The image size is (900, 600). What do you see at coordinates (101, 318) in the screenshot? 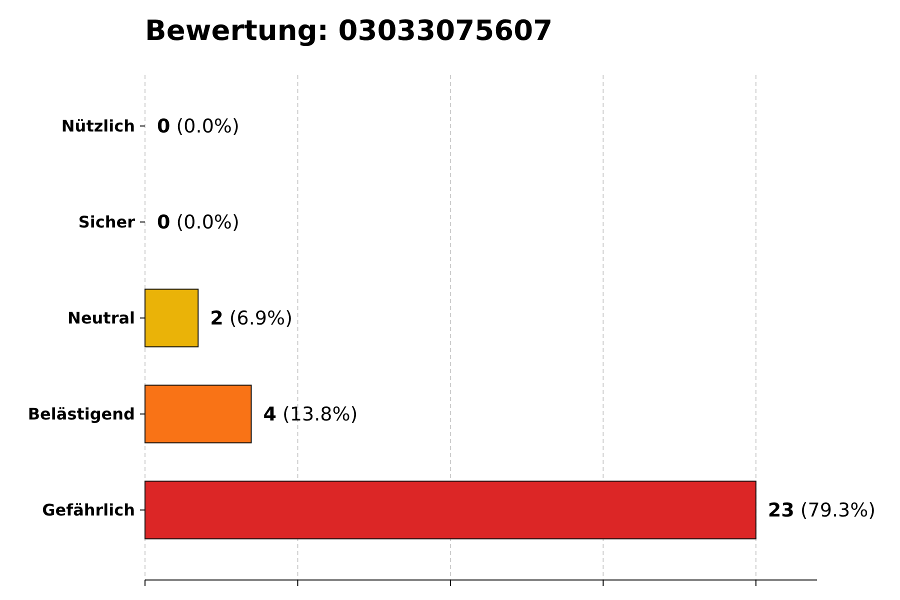
I see `y-tick-label: Neutral` at bounding box center [101, 318].